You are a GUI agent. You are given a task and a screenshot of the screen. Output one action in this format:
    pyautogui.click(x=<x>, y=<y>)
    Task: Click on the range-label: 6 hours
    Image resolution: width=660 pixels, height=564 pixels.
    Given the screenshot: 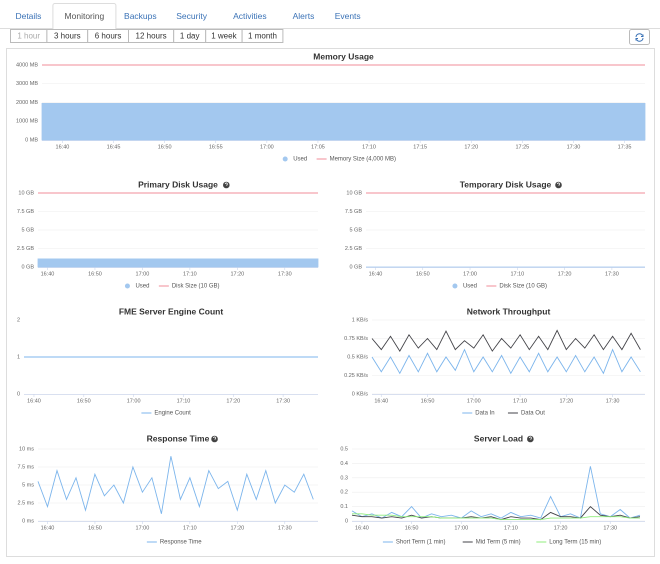 What is the action you would take?
    pyautogui.click(x=108, y=36)
    